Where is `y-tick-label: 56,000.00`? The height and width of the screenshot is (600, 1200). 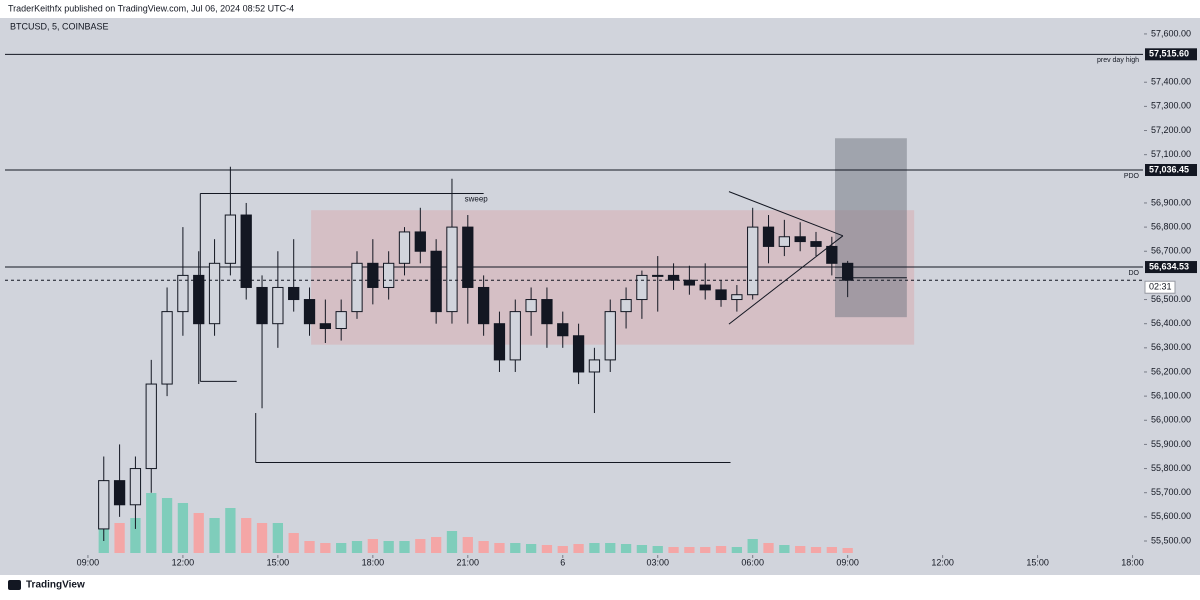
y-tick-label: 56,000.00 is located at coordinates (1171, 420).